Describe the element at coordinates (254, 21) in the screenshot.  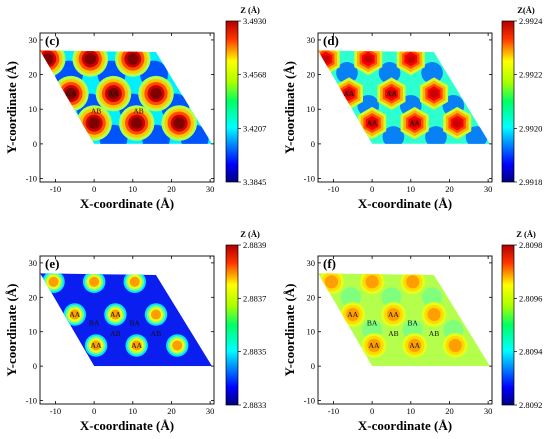
I see `colorbar-tick-label: 3.4930` at that location.